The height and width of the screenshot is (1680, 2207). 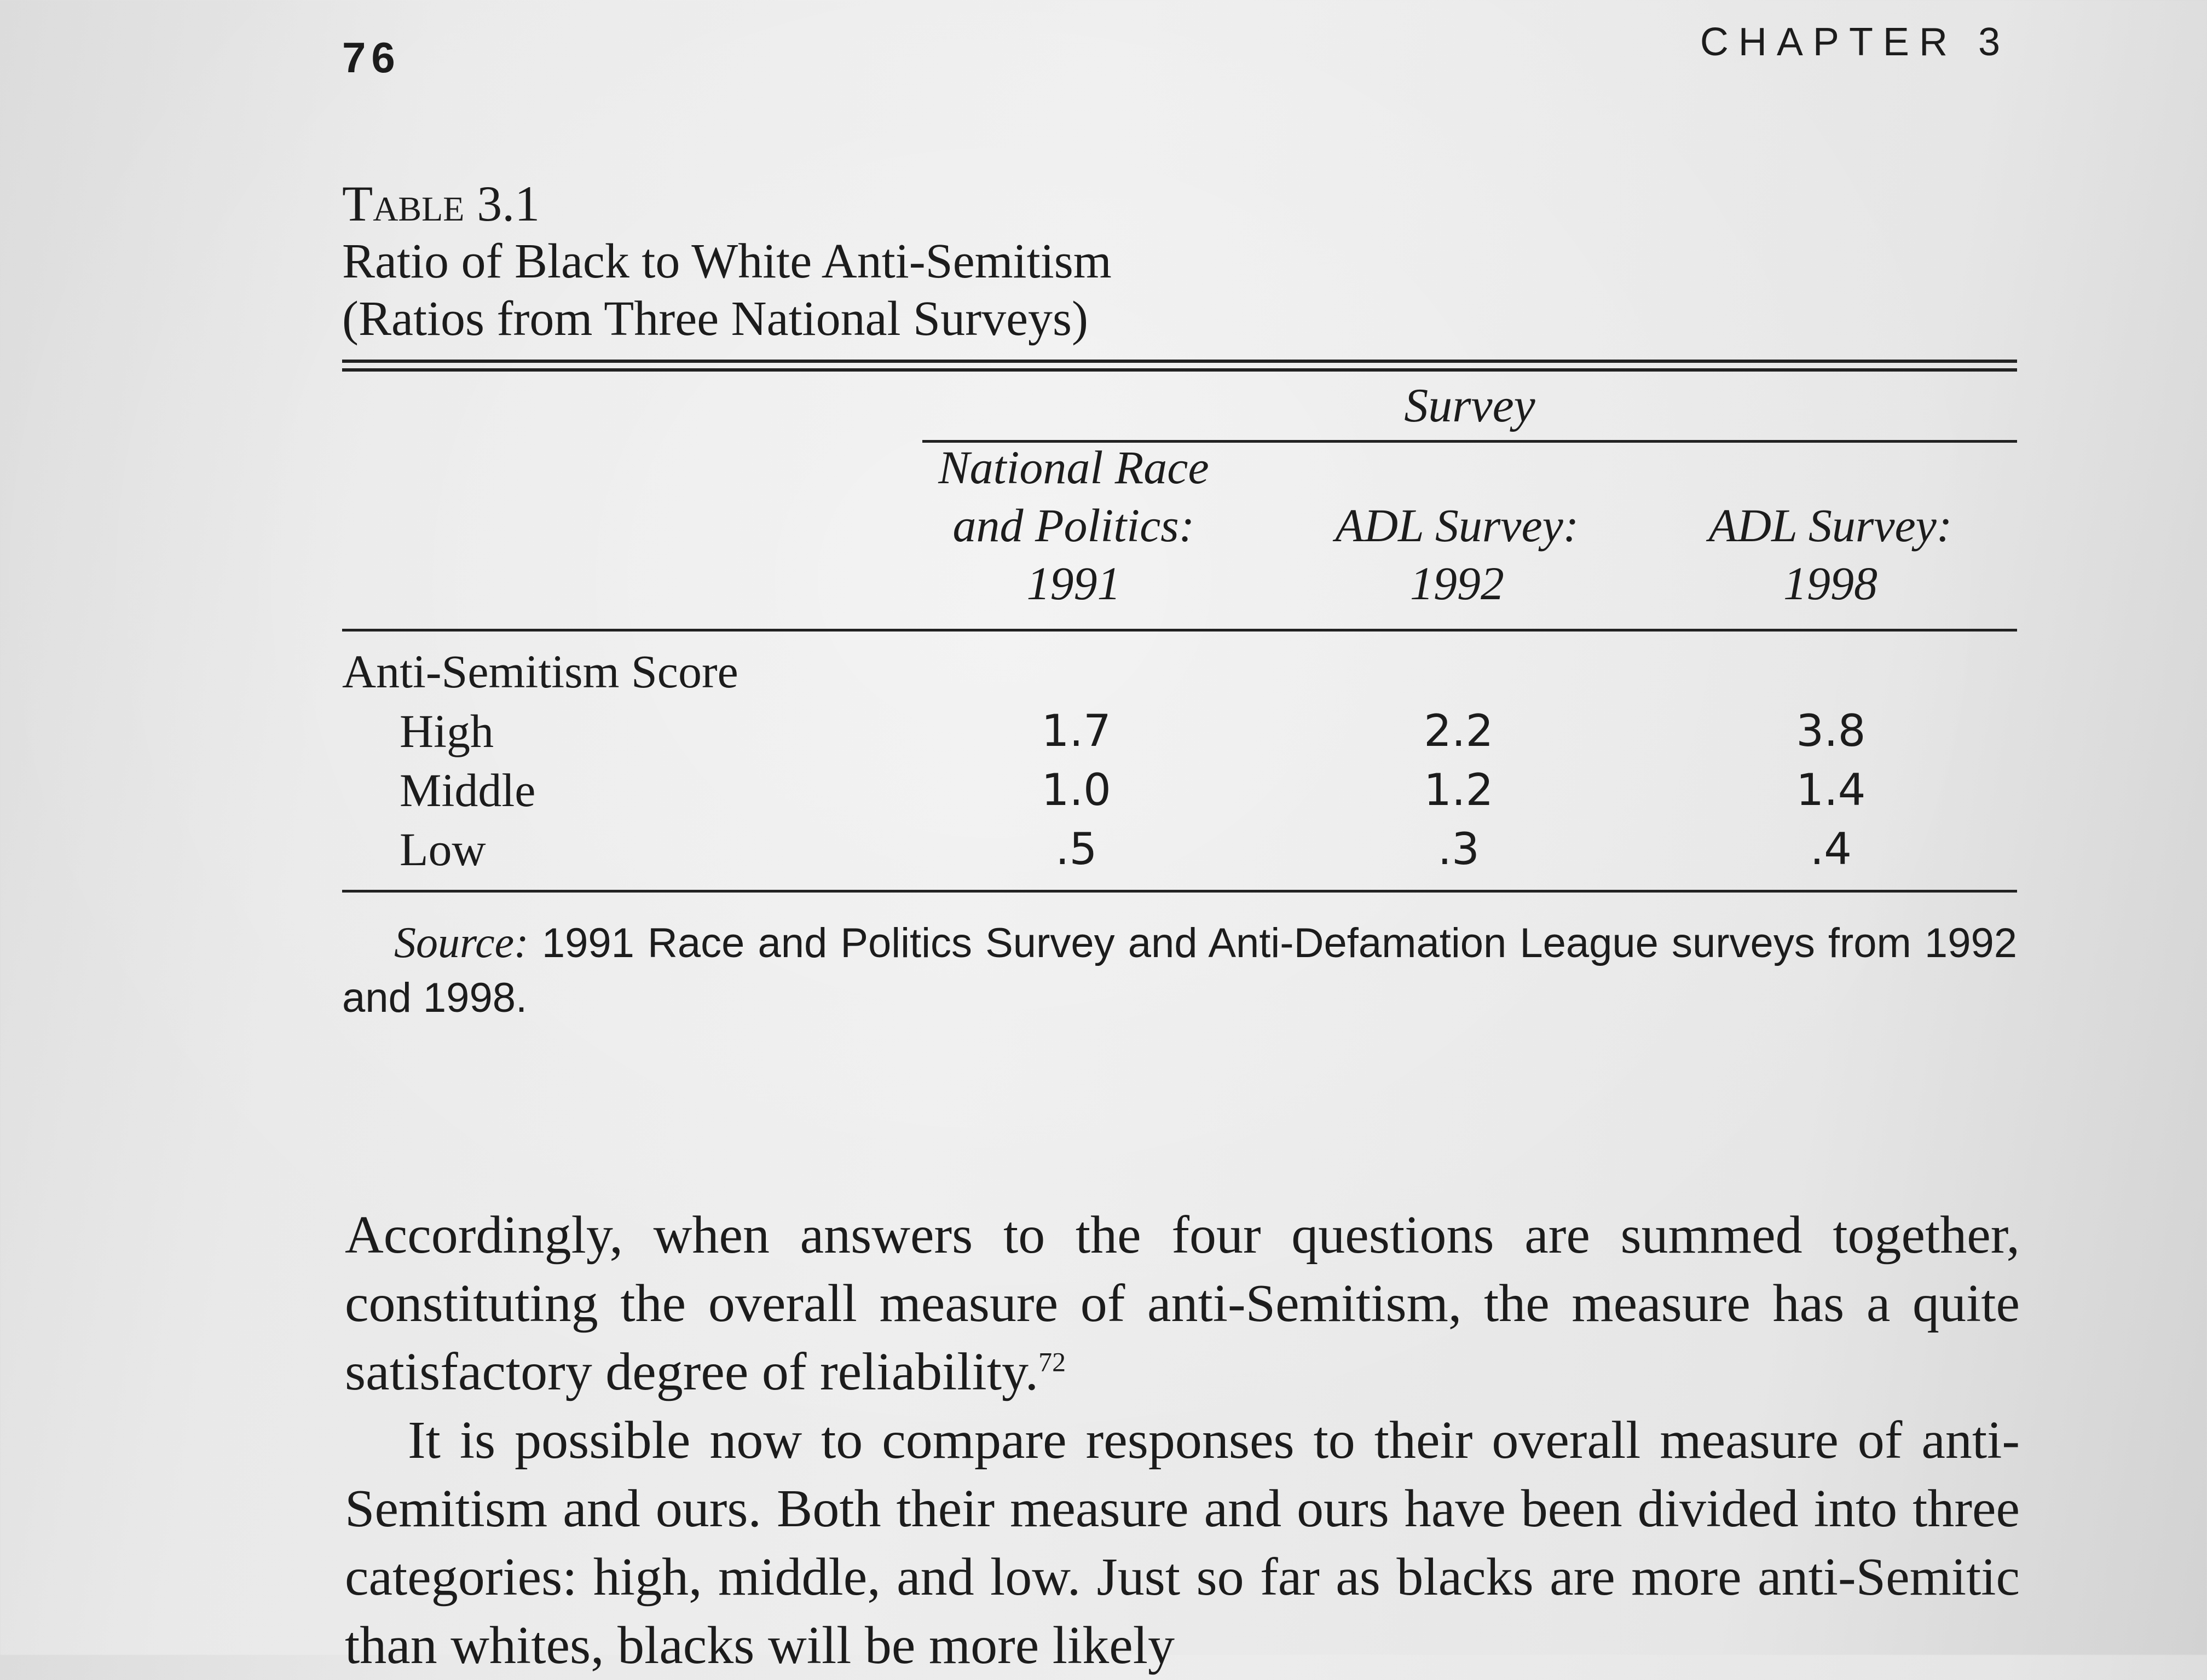 What do you see at coordinates (1456, 584) in the screenshot?
I see `column-header-line: 1992` at bounding box center [1456, 584].